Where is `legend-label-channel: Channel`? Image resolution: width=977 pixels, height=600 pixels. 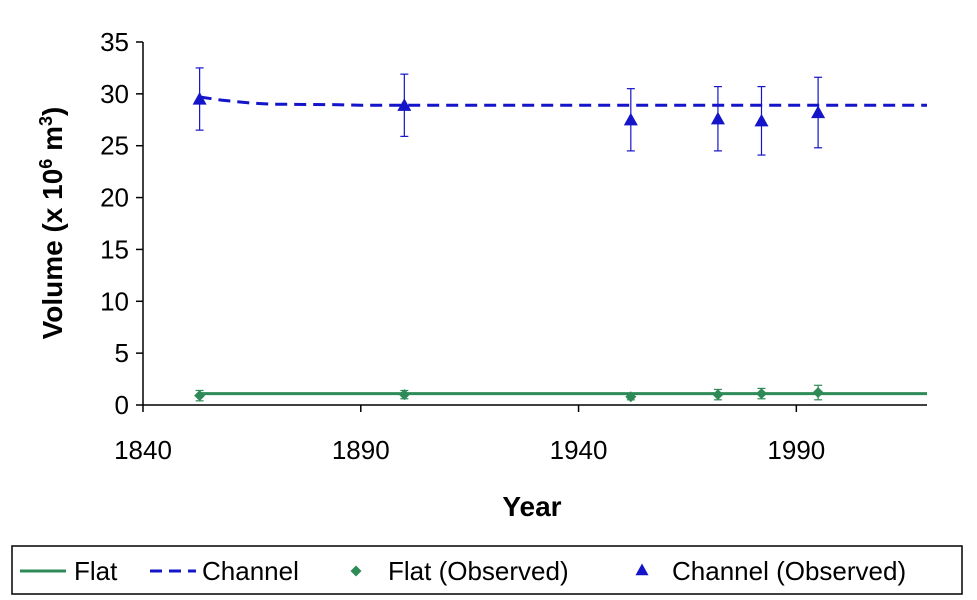
legend-label-channel: Channel is located at coordinates (250, 571).